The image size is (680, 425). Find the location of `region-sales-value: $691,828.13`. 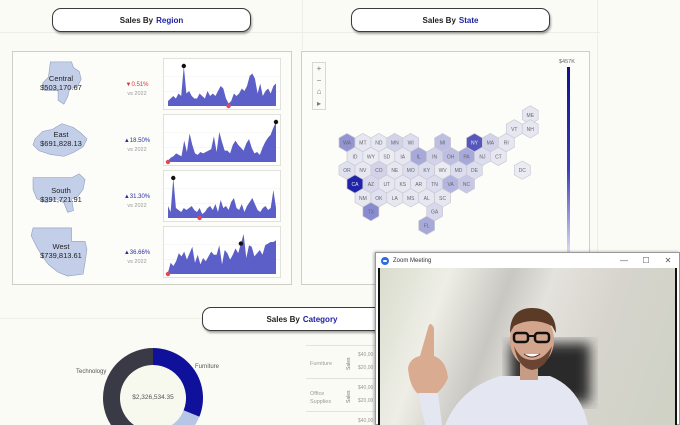

region-sales-value: $691,828.13 is located at coordinates (61, 143).